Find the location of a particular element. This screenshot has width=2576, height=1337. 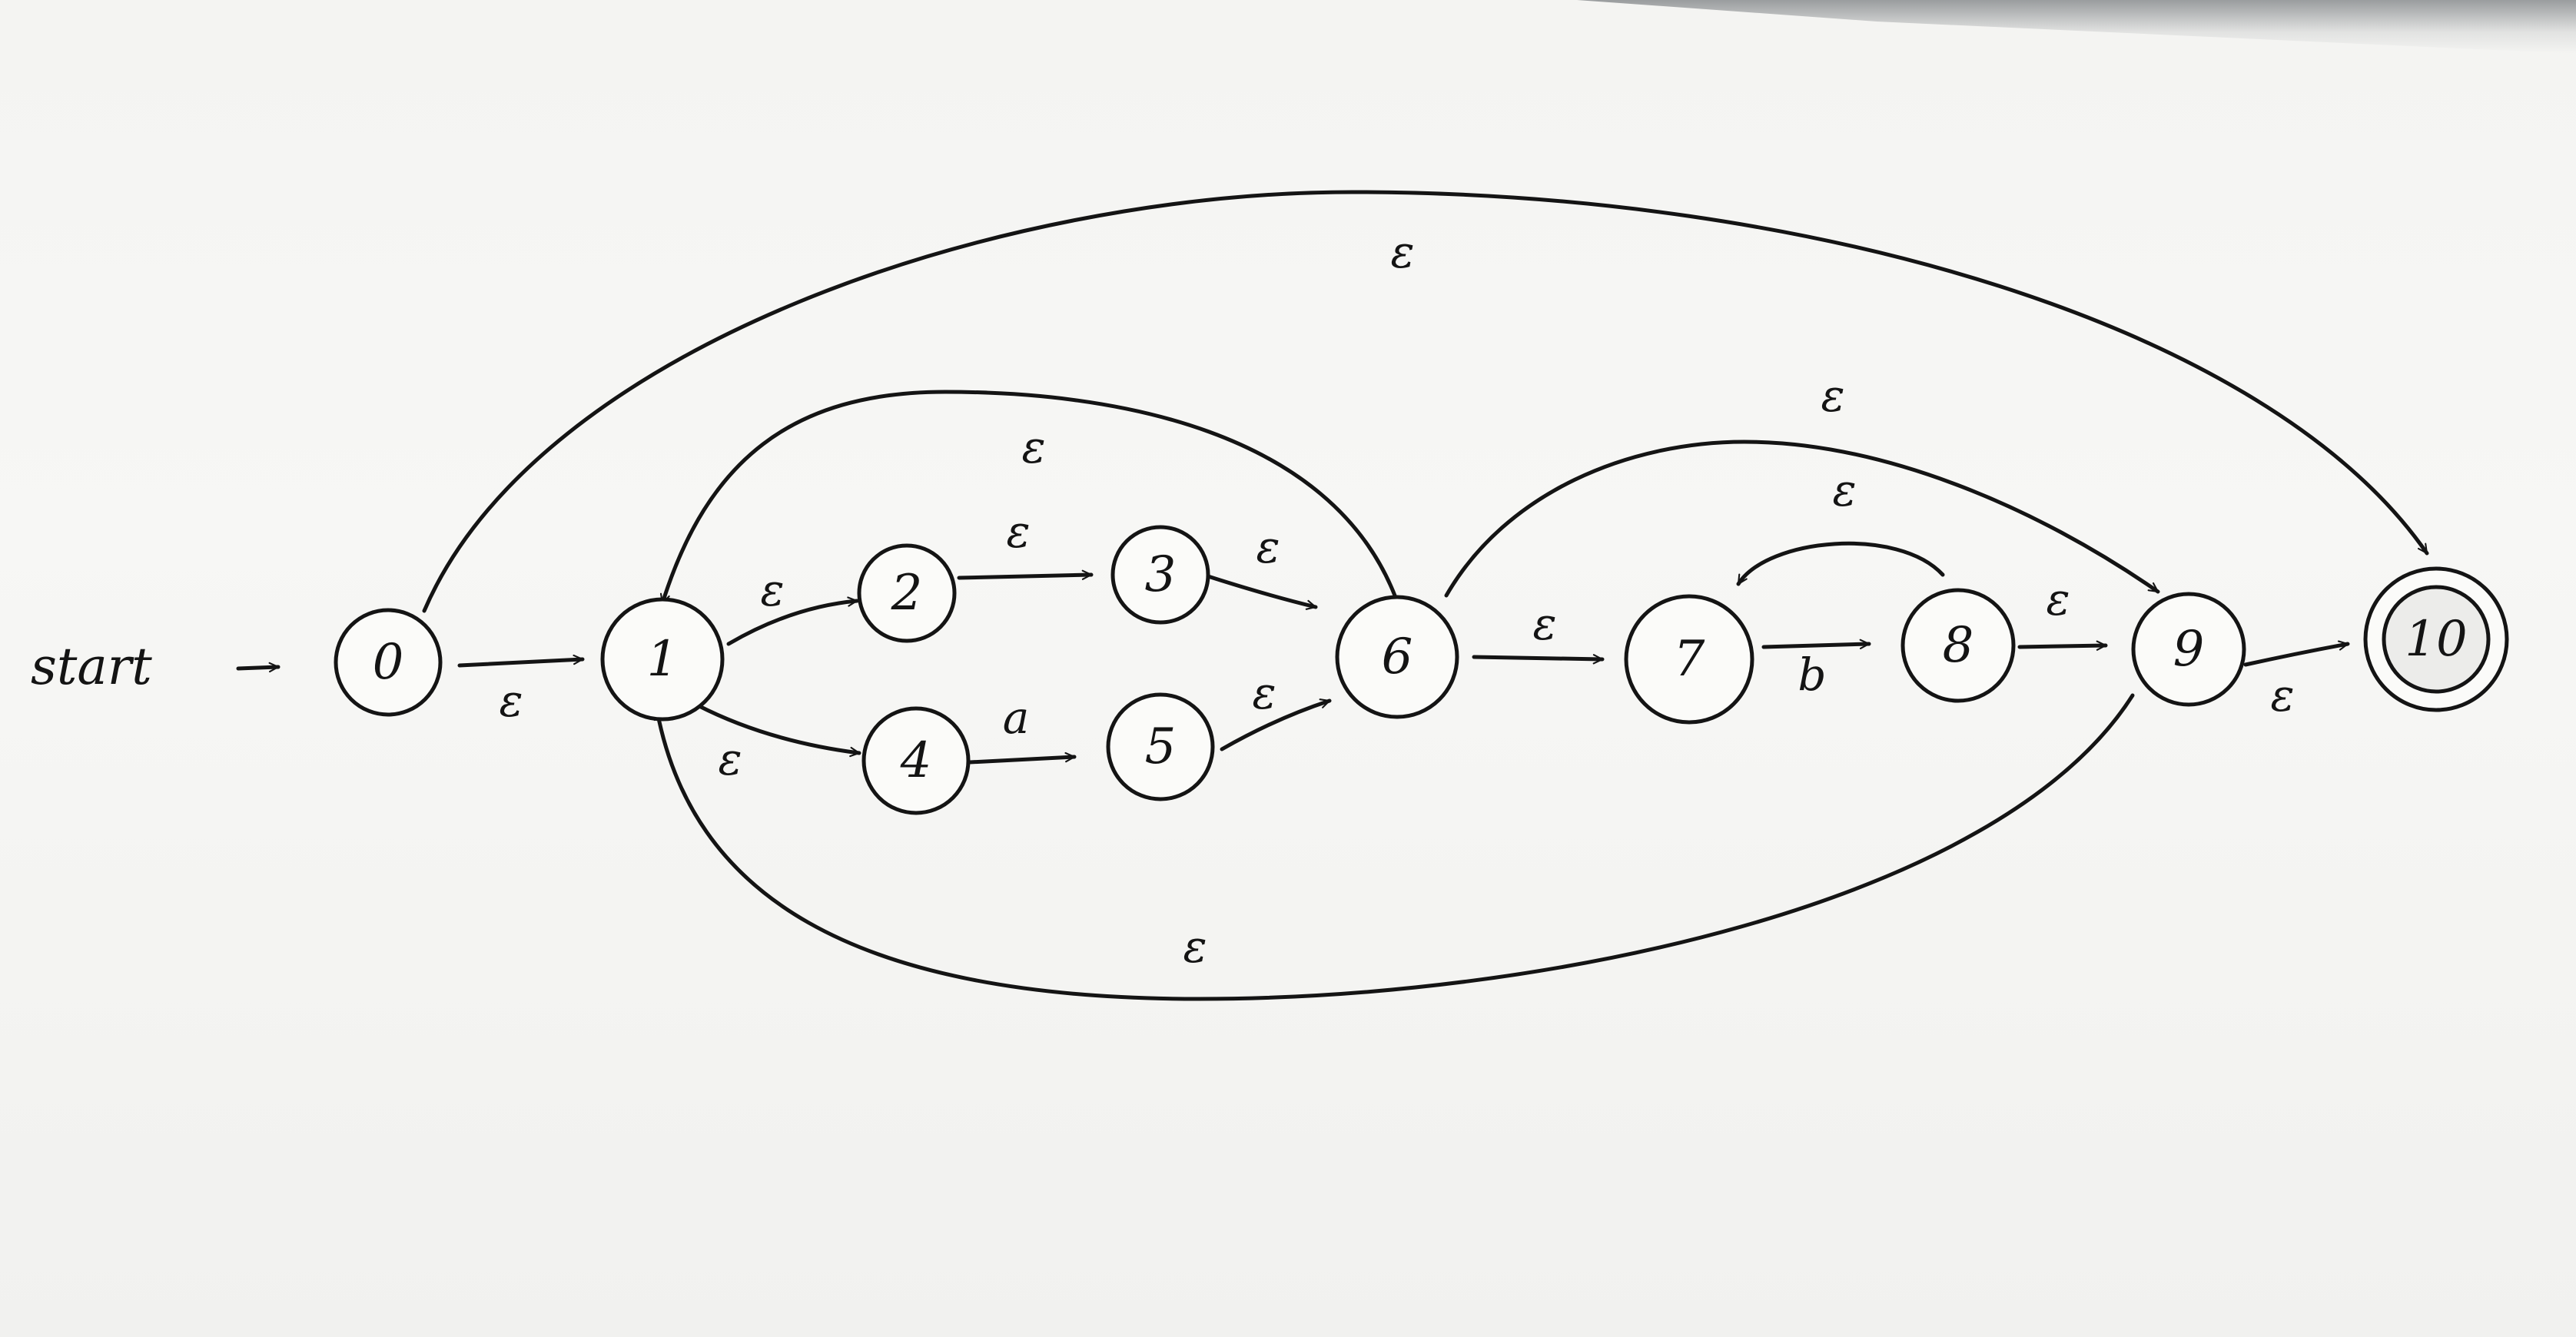

state-8: 8 is located at coordinates (1958, 645).